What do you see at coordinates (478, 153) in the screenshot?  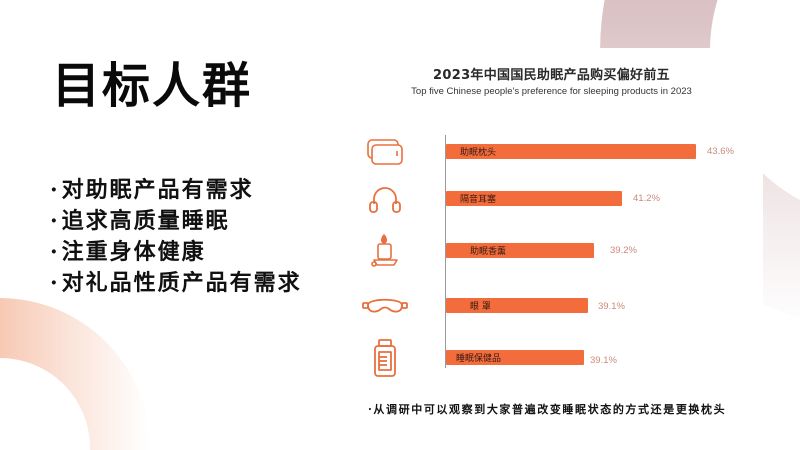 I see `bar-label: 助眠枕头` at bounding box center [478, 153].